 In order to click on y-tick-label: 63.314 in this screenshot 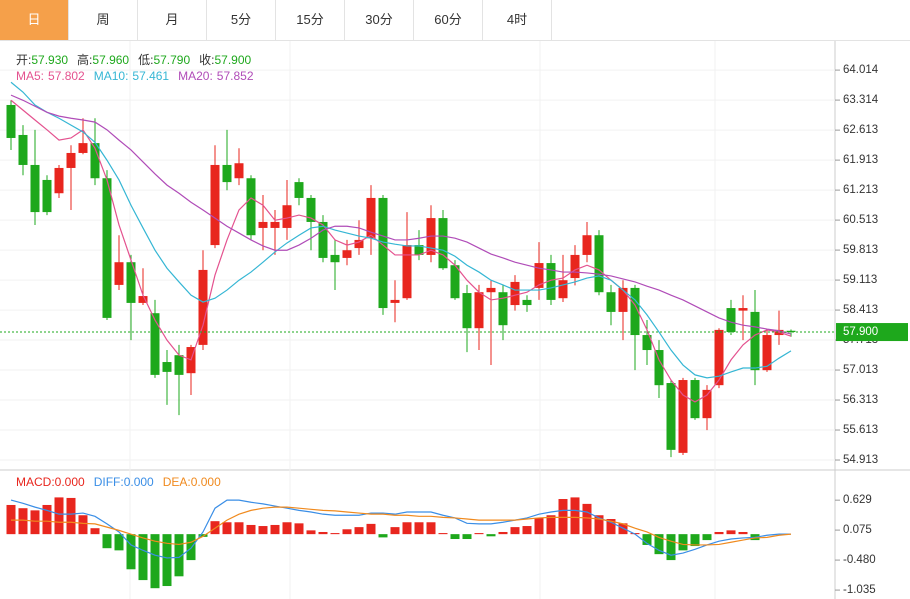, I will do `click(861, 100)`.